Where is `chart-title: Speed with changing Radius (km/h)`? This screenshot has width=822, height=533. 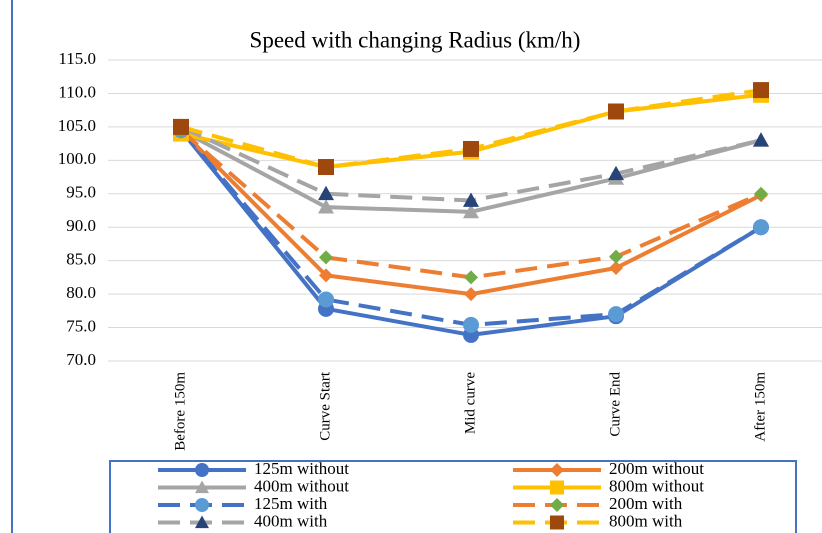 chart-title: Speed with changing Radius (km/h) is located at coordinates (415, 39).